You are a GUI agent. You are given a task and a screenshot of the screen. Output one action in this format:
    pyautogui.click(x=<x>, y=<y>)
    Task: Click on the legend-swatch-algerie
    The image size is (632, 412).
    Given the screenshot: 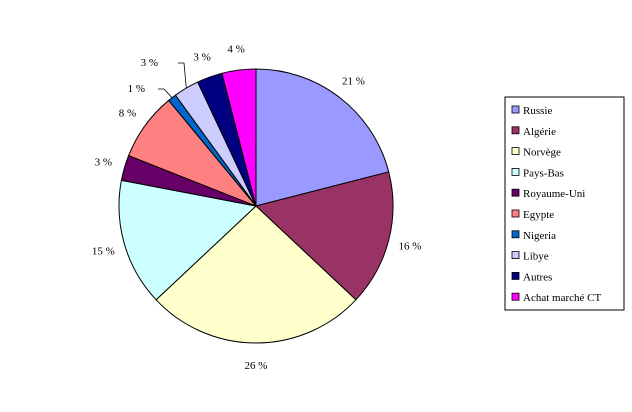 What is the action you would take?
    pyautogui.click(x=515, y=130)
    